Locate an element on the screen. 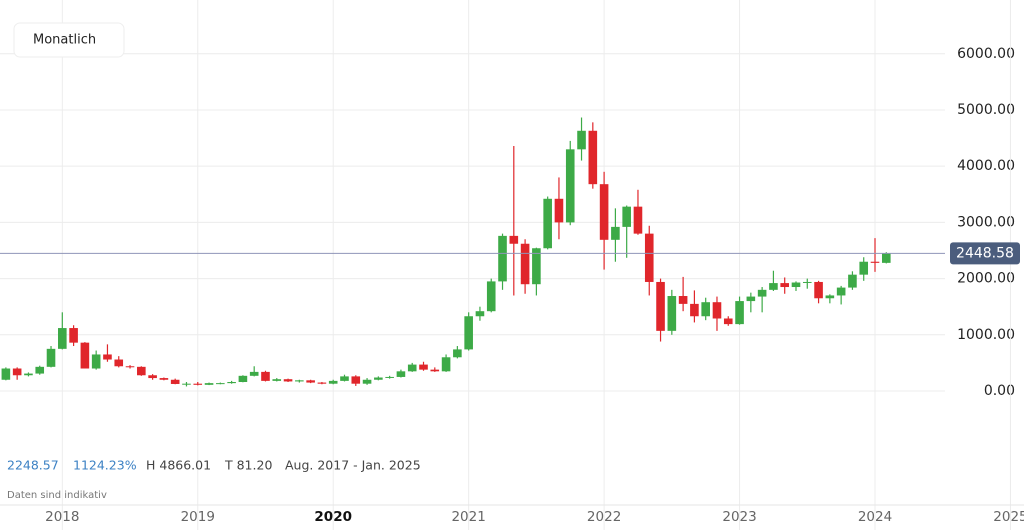 This screenshot has height=530, width=1024. y-tick-label: 2000.00 is located at coordinates (986, 279).